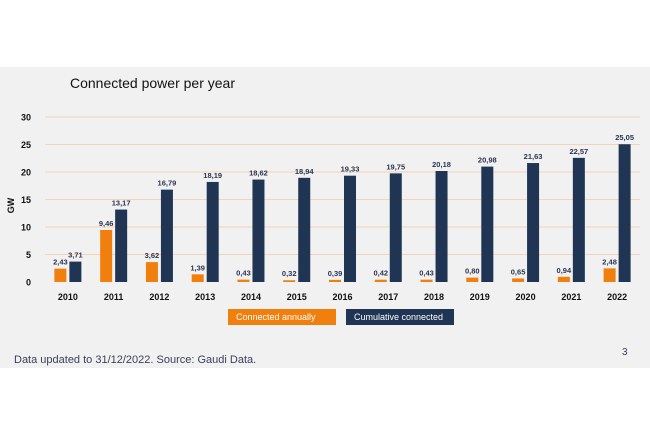 The image size is (650, 433). What do you see at coordinates (395, 166) in the screenshot?
I see `data-label: 19,75` at bounding box center [395, 166].